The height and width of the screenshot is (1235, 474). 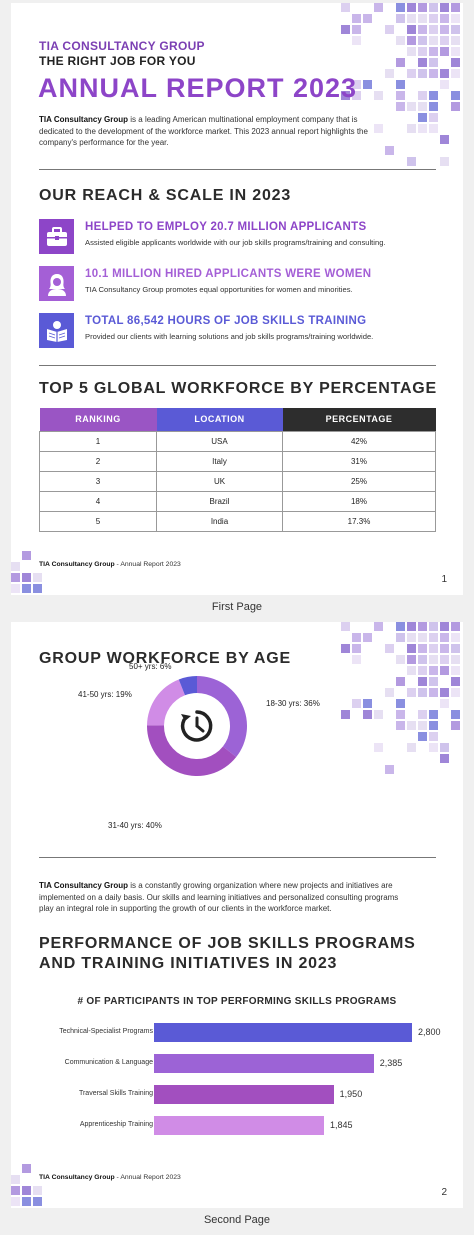 I want to click on report-title: ANNUAL REPORT 2023, so click(x=198, y=88).